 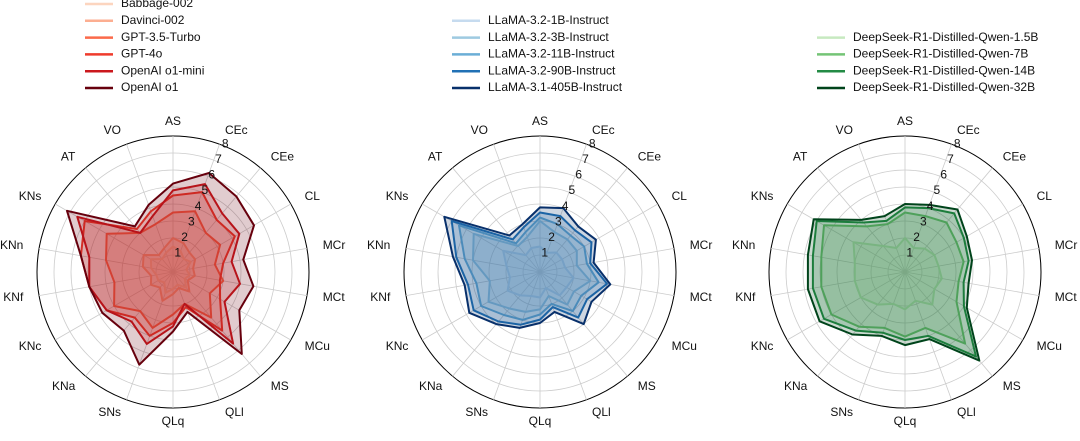 What do you see at coordinates (552, 70) in the screenshot?
I see `legend-label: LLaMA-3.2-90B-Instruct` at bounding box center [552, 70].